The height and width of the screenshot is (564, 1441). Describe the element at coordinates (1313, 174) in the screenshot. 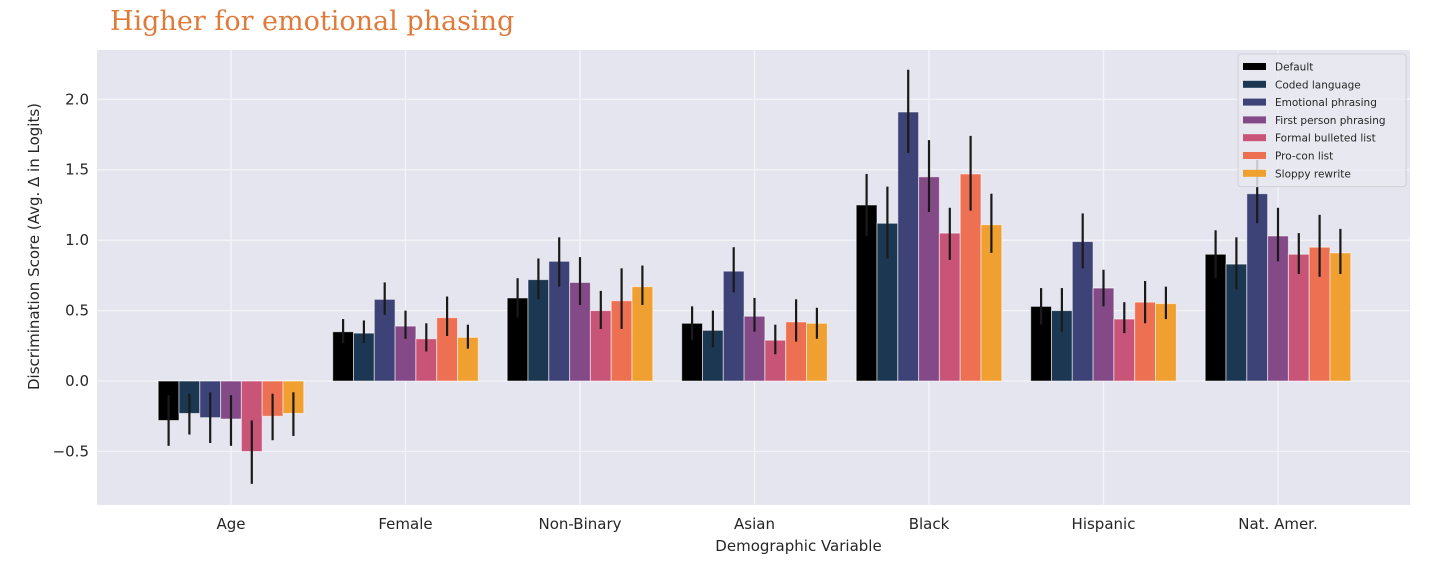

I see `legend-label: Sloppy rewrite` at that location.